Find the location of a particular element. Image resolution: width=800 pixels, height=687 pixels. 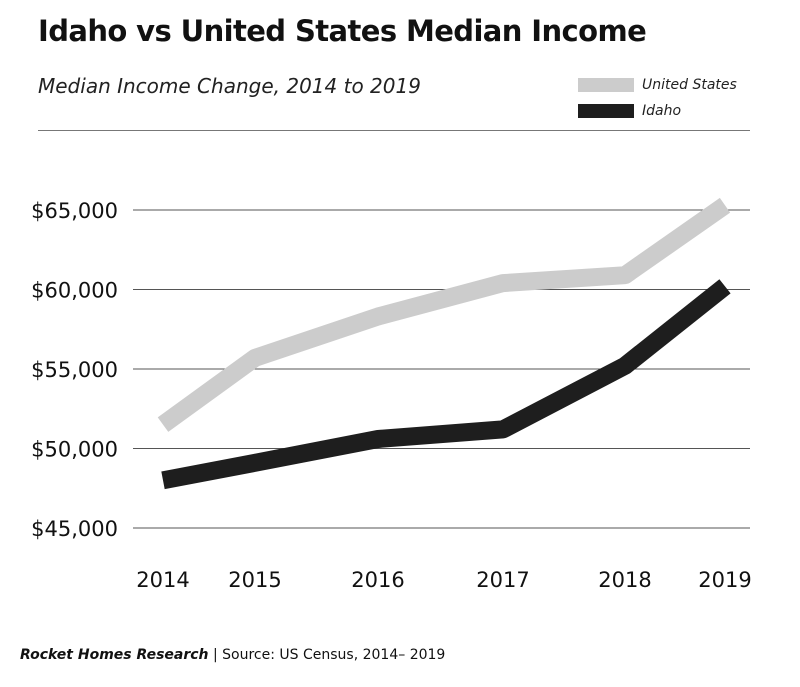

legend-swatch-united-states is located at coordinates (606, 85).